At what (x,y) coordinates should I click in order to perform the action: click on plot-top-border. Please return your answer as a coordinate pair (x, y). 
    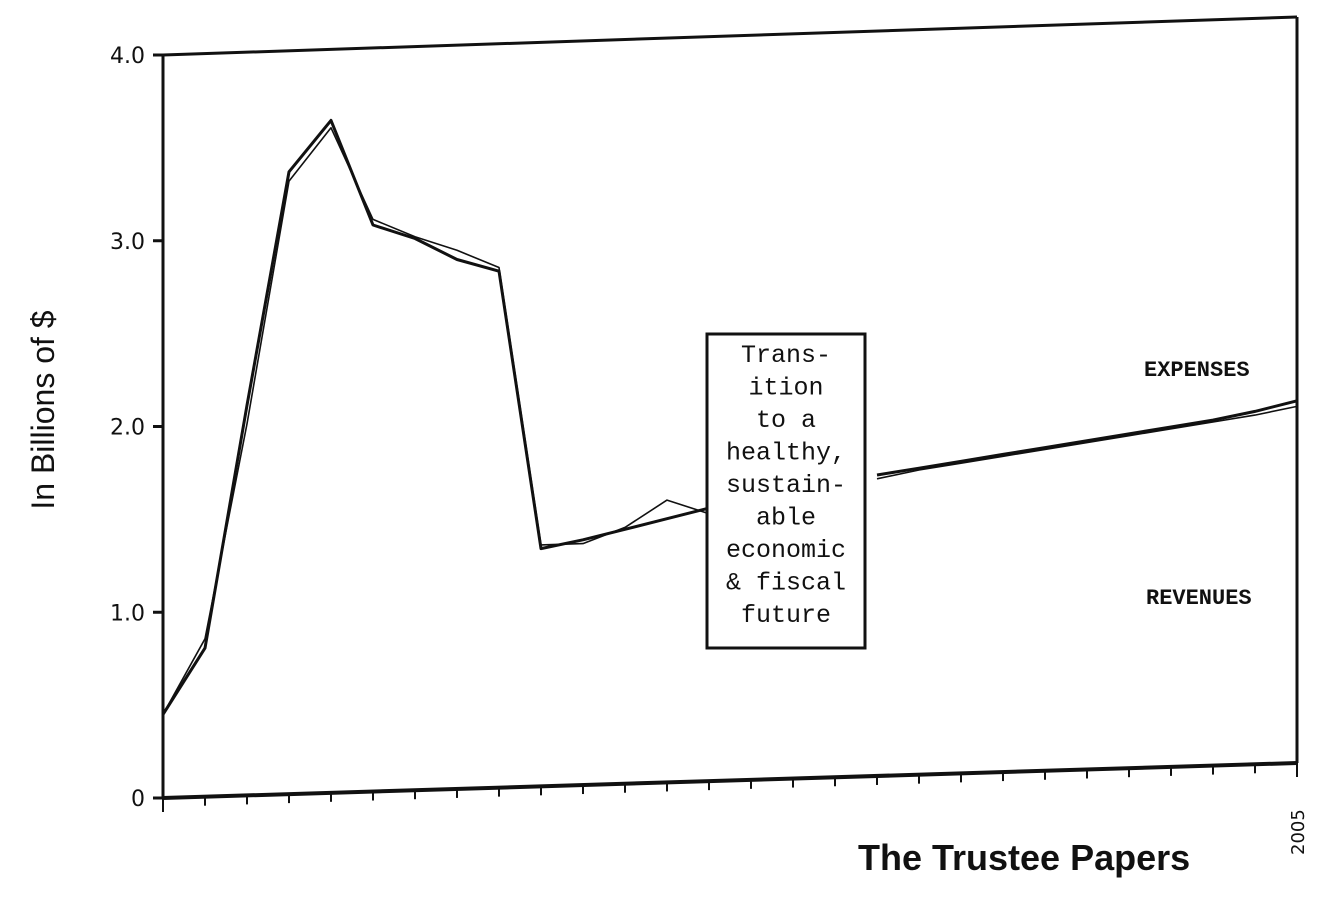
    Looking at the image, I should click on (730, 36).